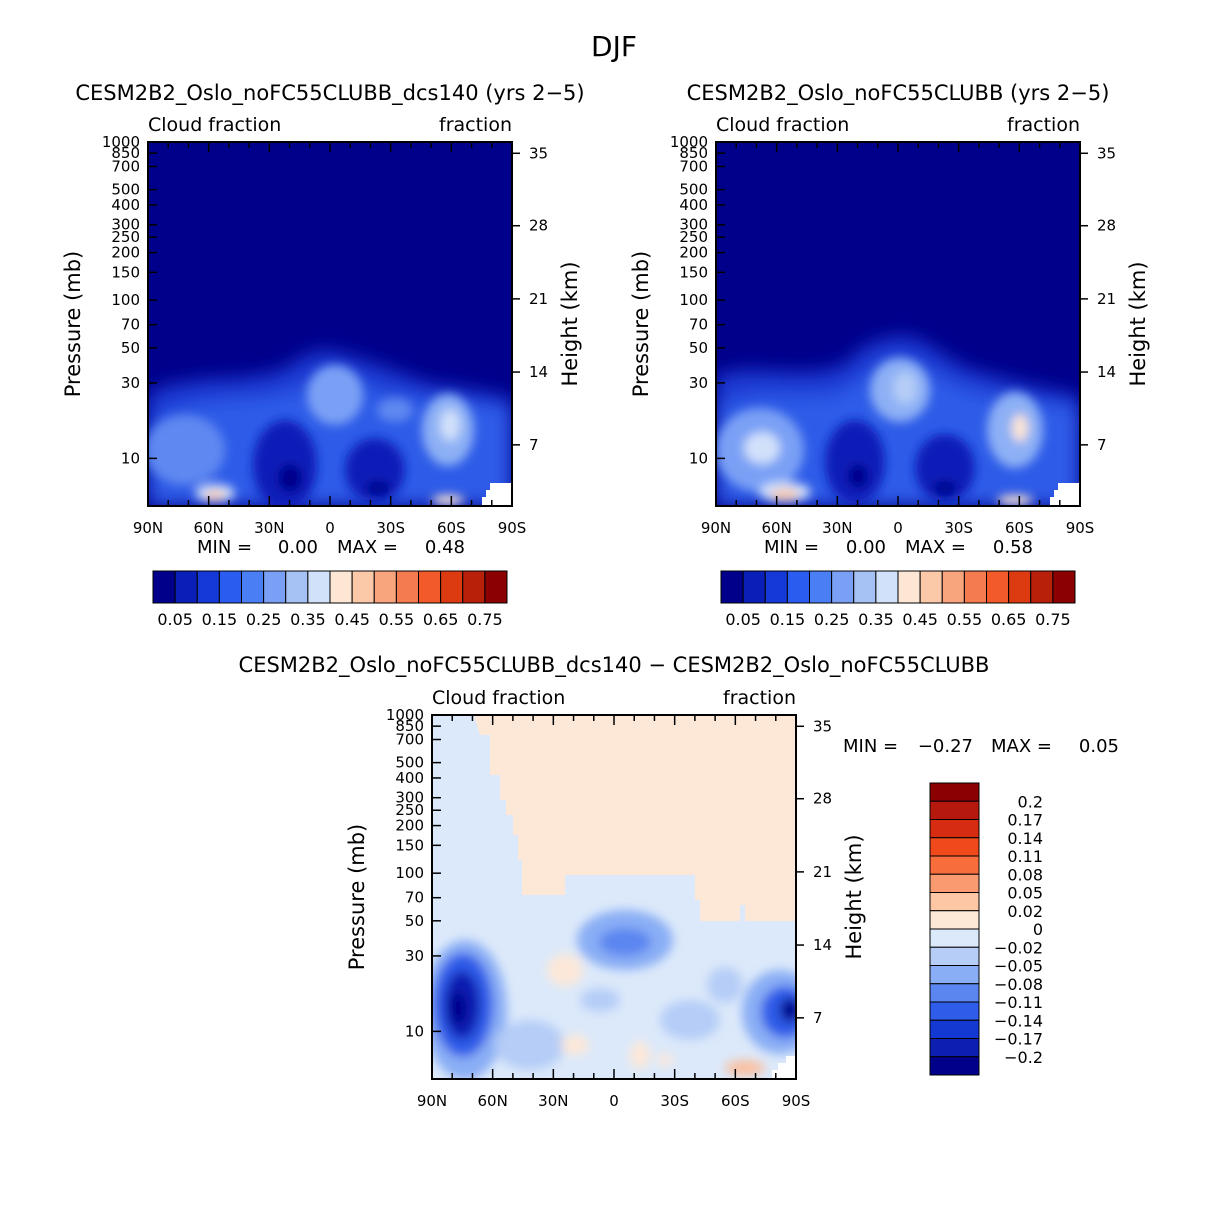 This screenshot has height=1227, width=1229. I want to click on pressure-tick-label: 50, so click(414, 921).